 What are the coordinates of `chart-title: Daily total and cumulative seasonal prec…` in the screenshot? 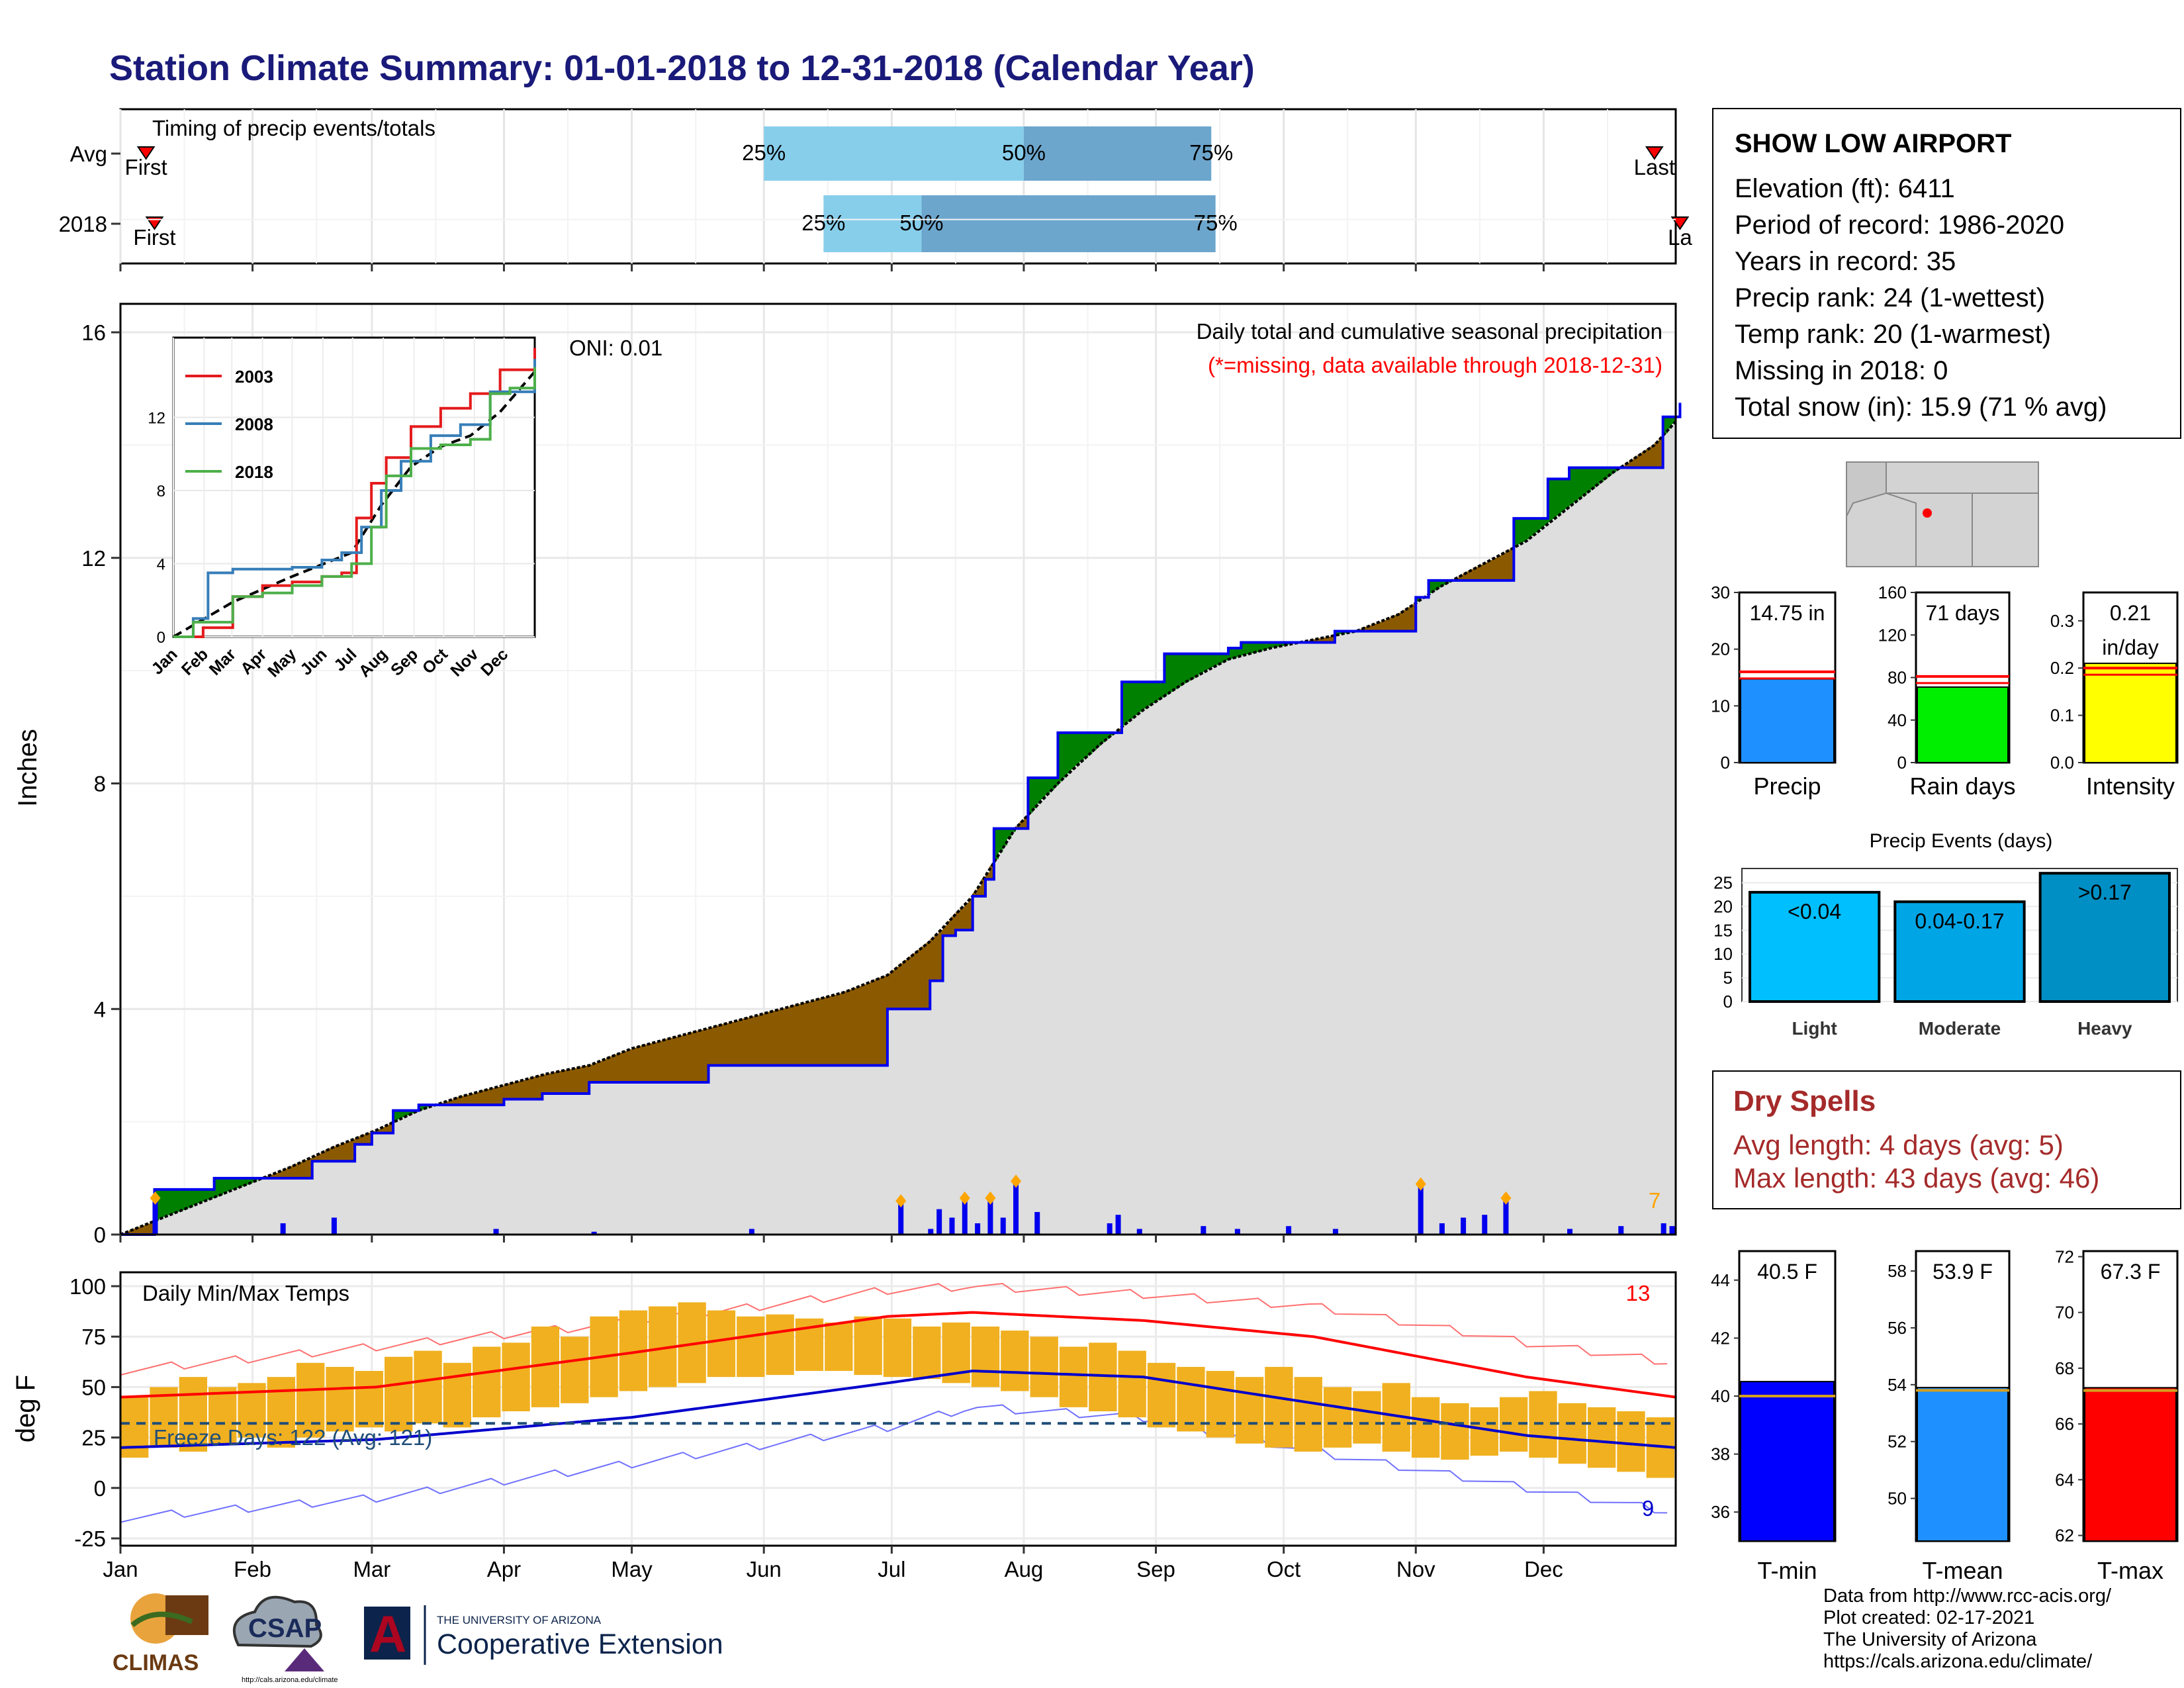 It's located at (1430, 331).